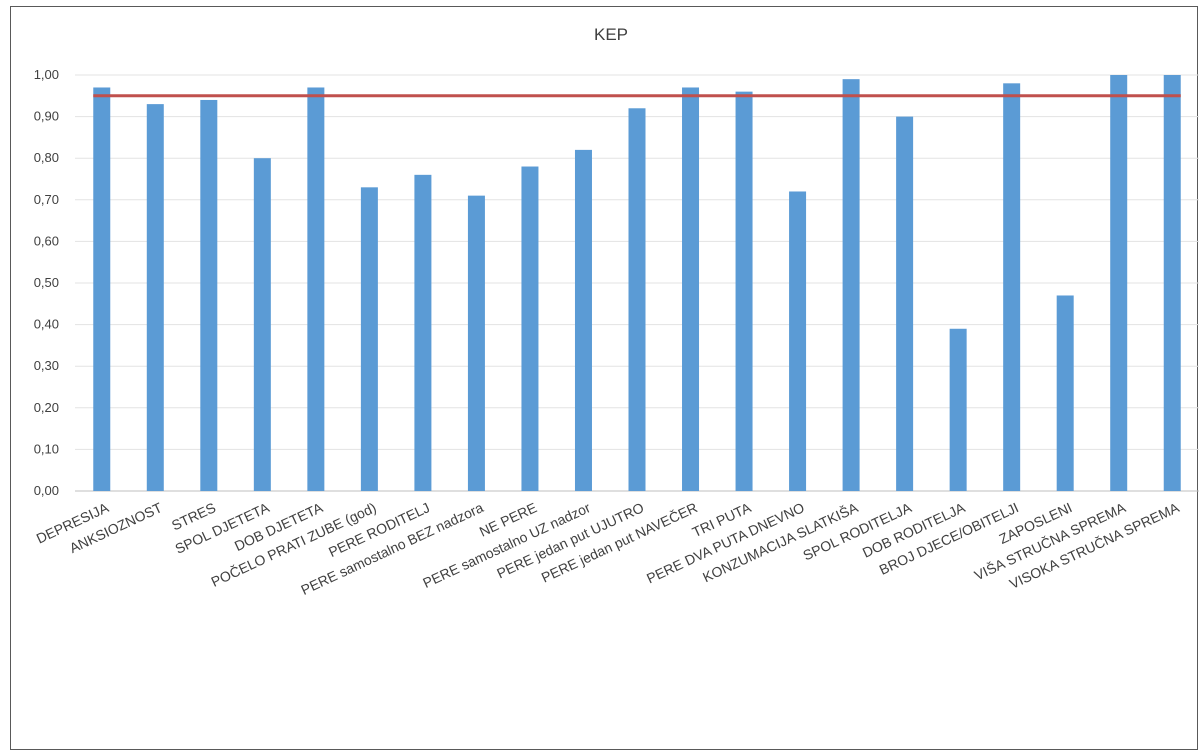 Image resolution: width=1204 pixels, height=756 pixels. What do you see at coordinates (46, 365) in the screenshot?
I see `y-tick-label: 0,30` at bounding box center [46, 365].